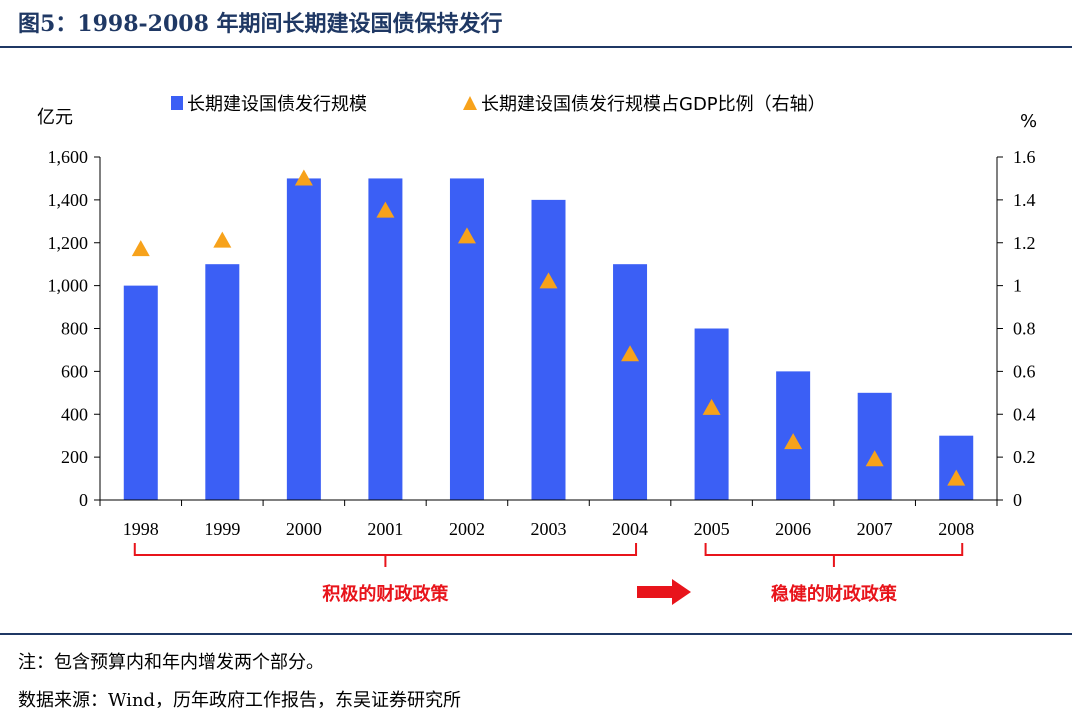 The image size is (1072, 725). I want to click on legend-bar-label: 长期建设国债发行规模, so click(277, 104).